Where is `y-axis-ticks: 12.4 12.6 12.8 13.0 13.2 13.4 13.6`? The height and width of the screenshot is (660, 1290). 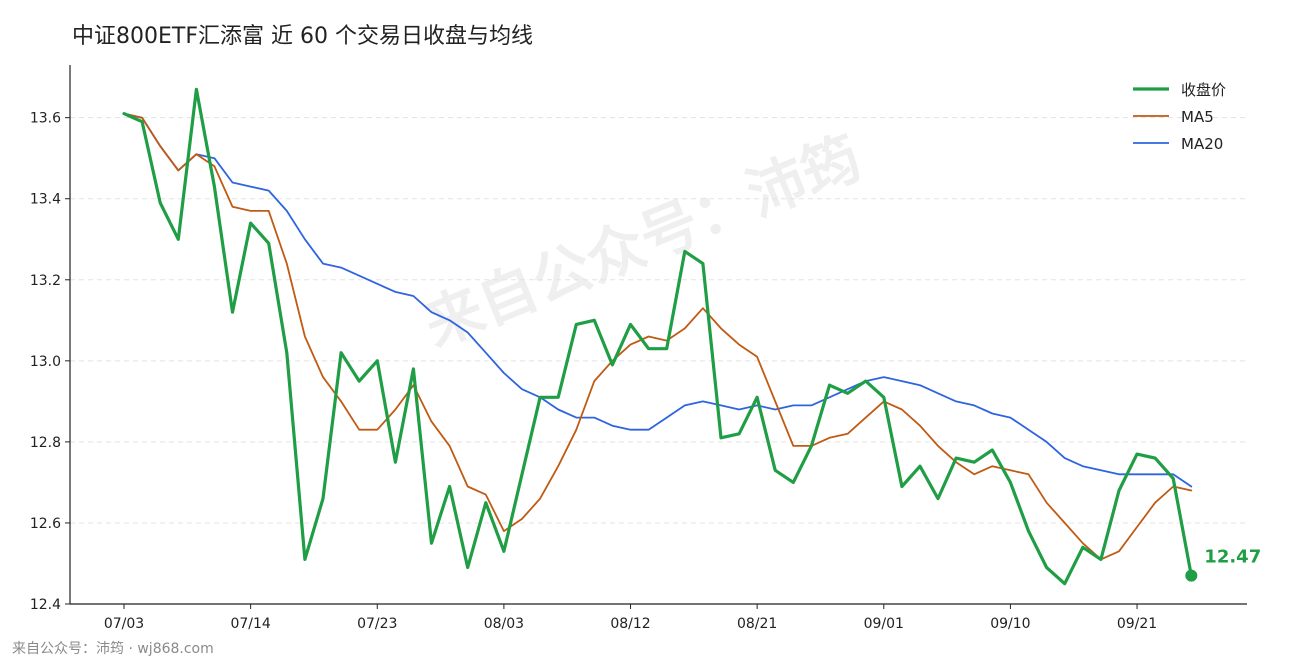
y-axis-ticks: 12.4 12.6 12.8 13.0 13.2 13.4 13.6 is located at coordinates (50, 362).